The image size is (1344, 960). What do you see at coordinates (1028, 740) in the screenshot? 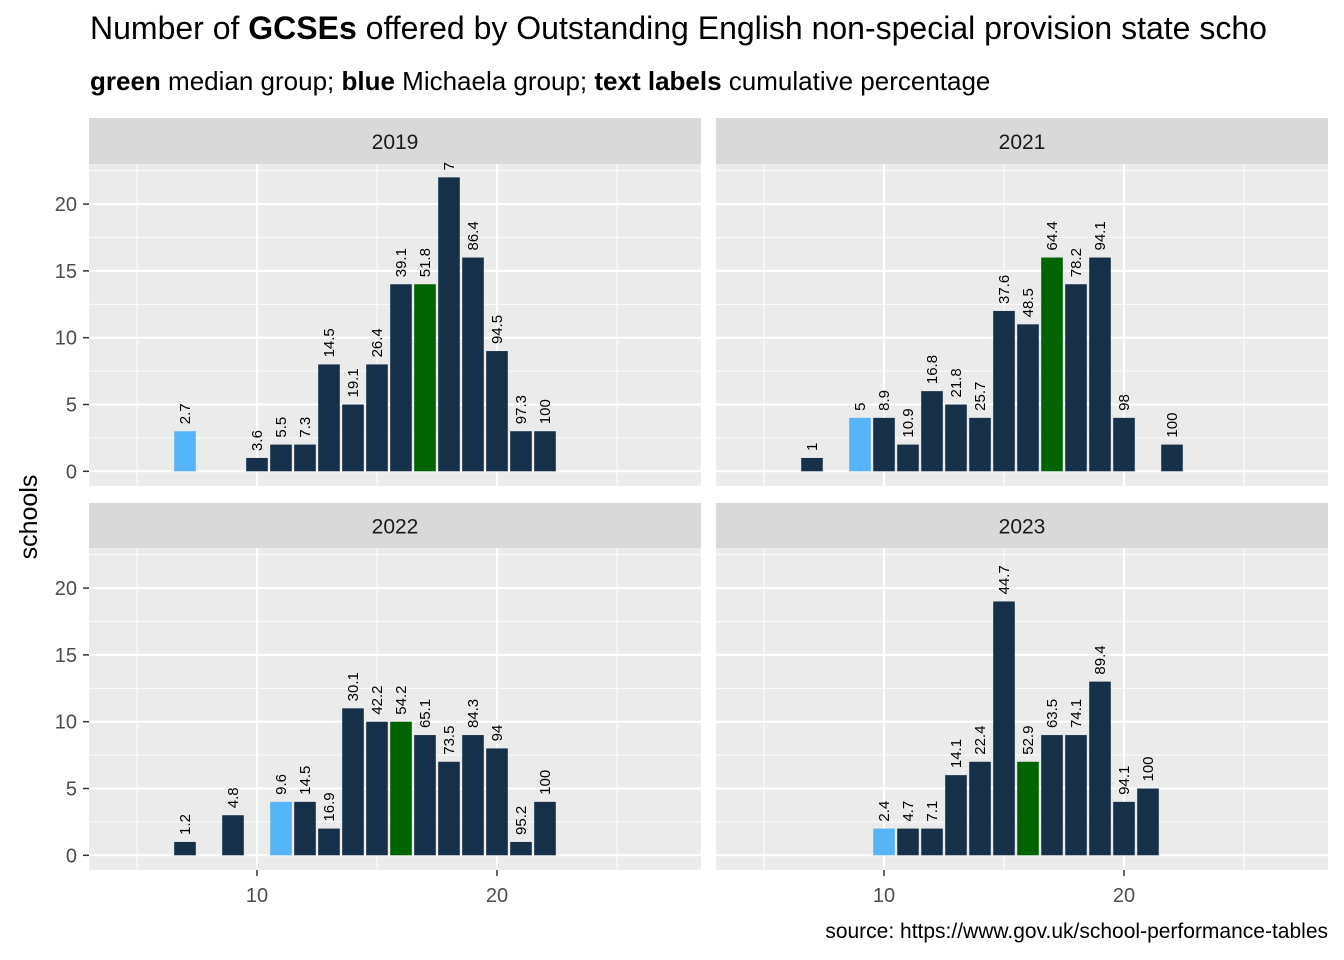
I see `bar-value-label: 52.9` at bounding box center [1028, 740].